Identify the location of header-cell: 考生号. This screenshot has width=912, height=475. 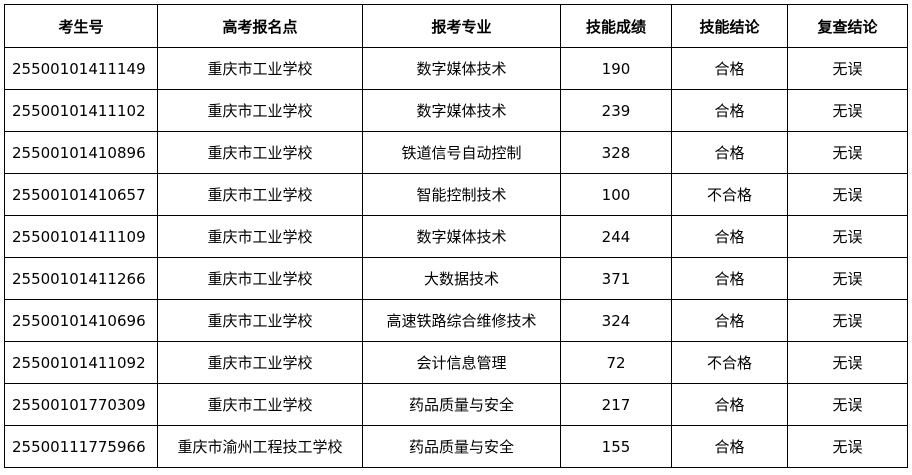
(81, 26).